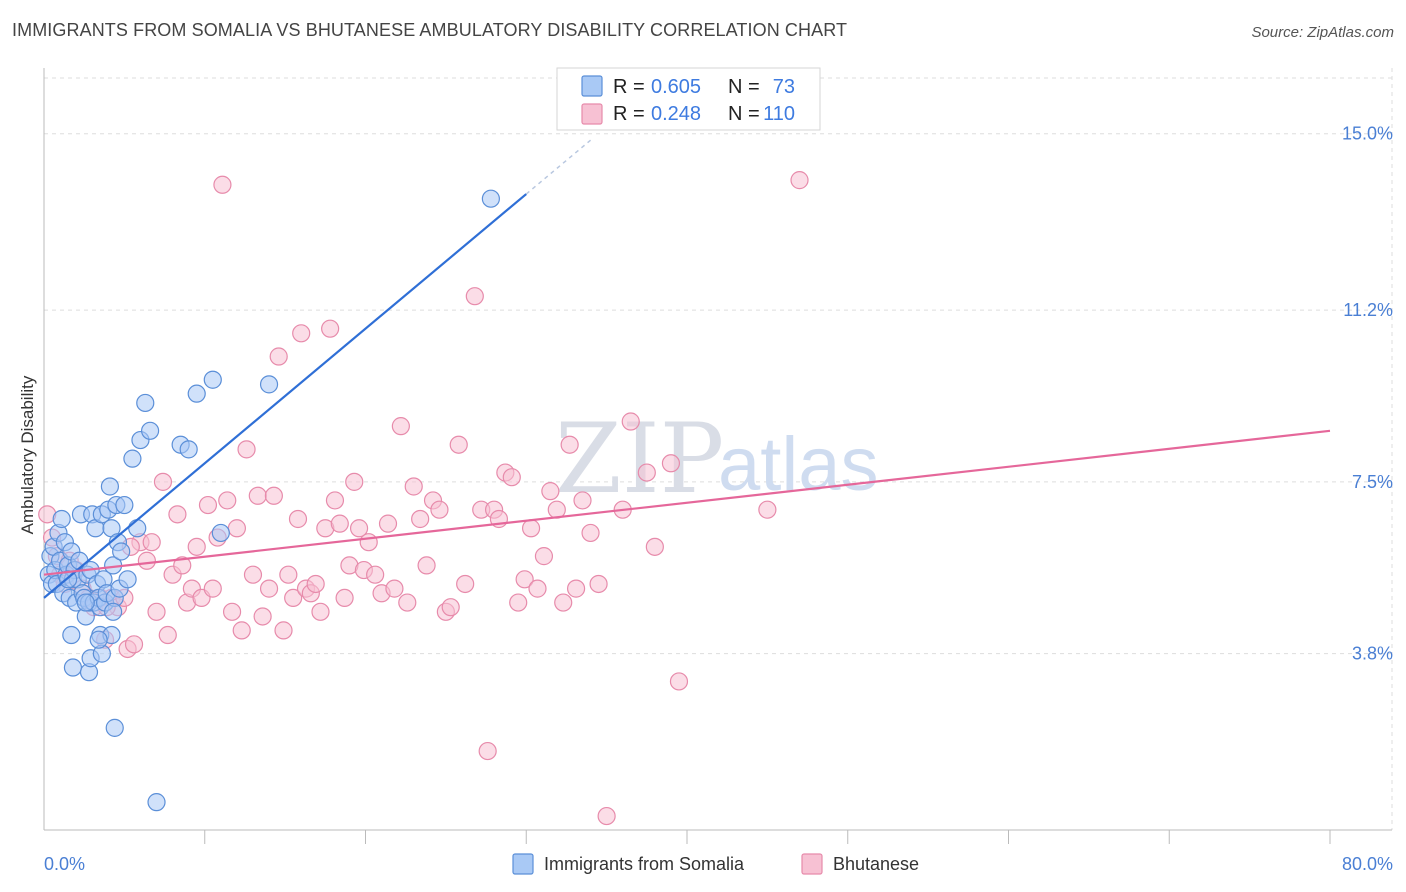 This screenshot has width=1406, height=892. What do you see at coordinates (592, 114) in the screenshot?
I see `legend-swatch-bhutanese` at bounding box center [592, 114].